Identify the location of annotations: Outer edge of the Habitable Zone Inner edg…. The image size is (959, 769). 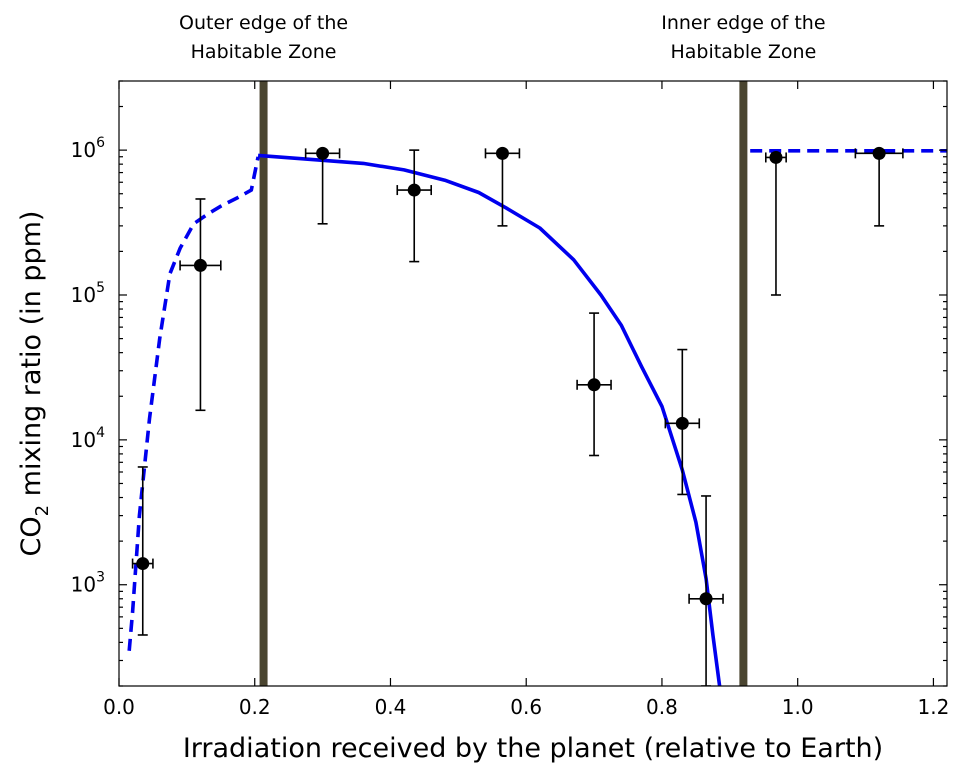
(502, 37).